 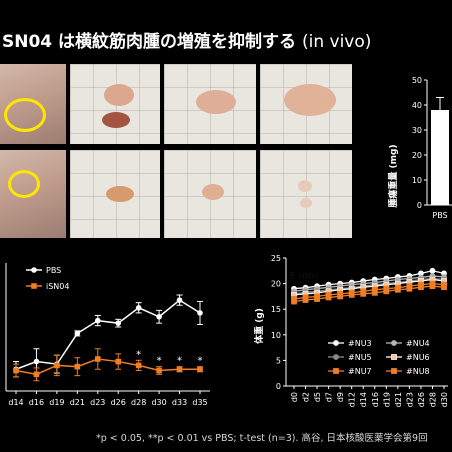 I want to click on y-tick-label: 15, so click(x=276, y=309).